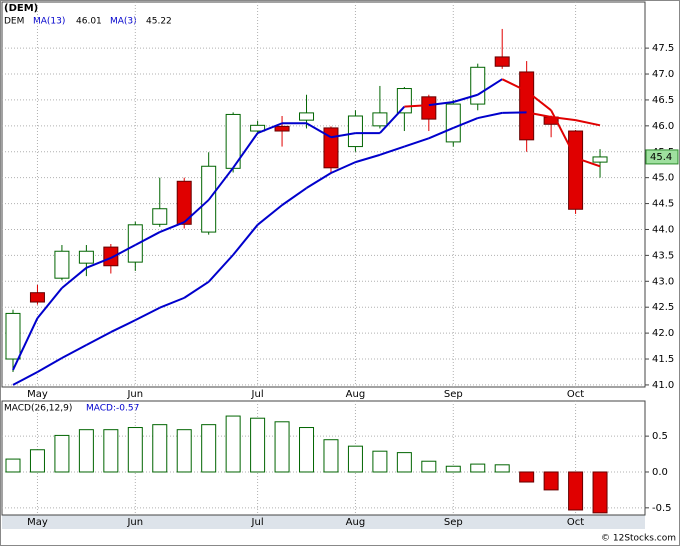  I want to click on x-axis-strip, so click(323, 522).